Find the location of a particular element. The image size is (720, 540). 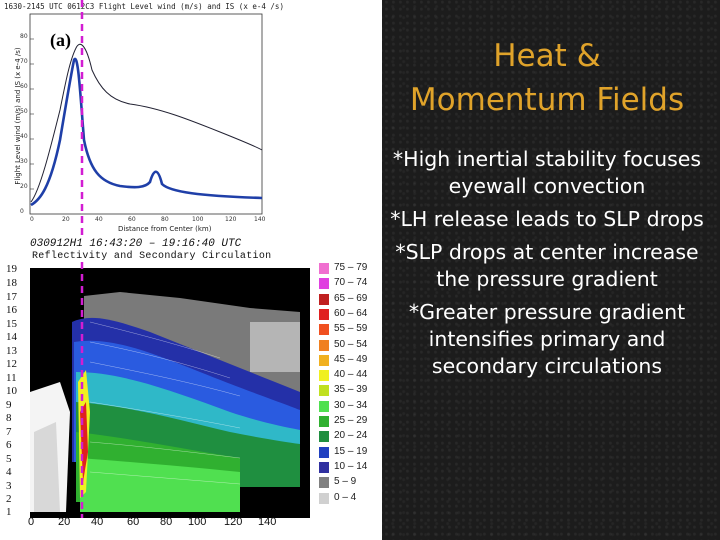

km-tick: 10 is located at coordinates (11, 391).